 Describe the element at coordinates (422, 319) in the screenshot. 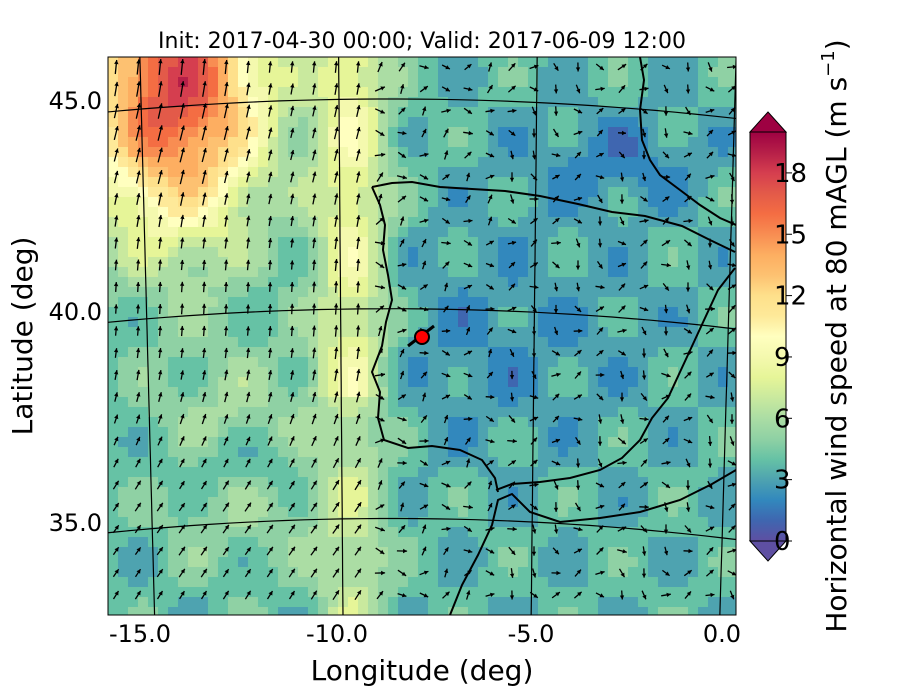

I see `graticule-parallel` at that location.